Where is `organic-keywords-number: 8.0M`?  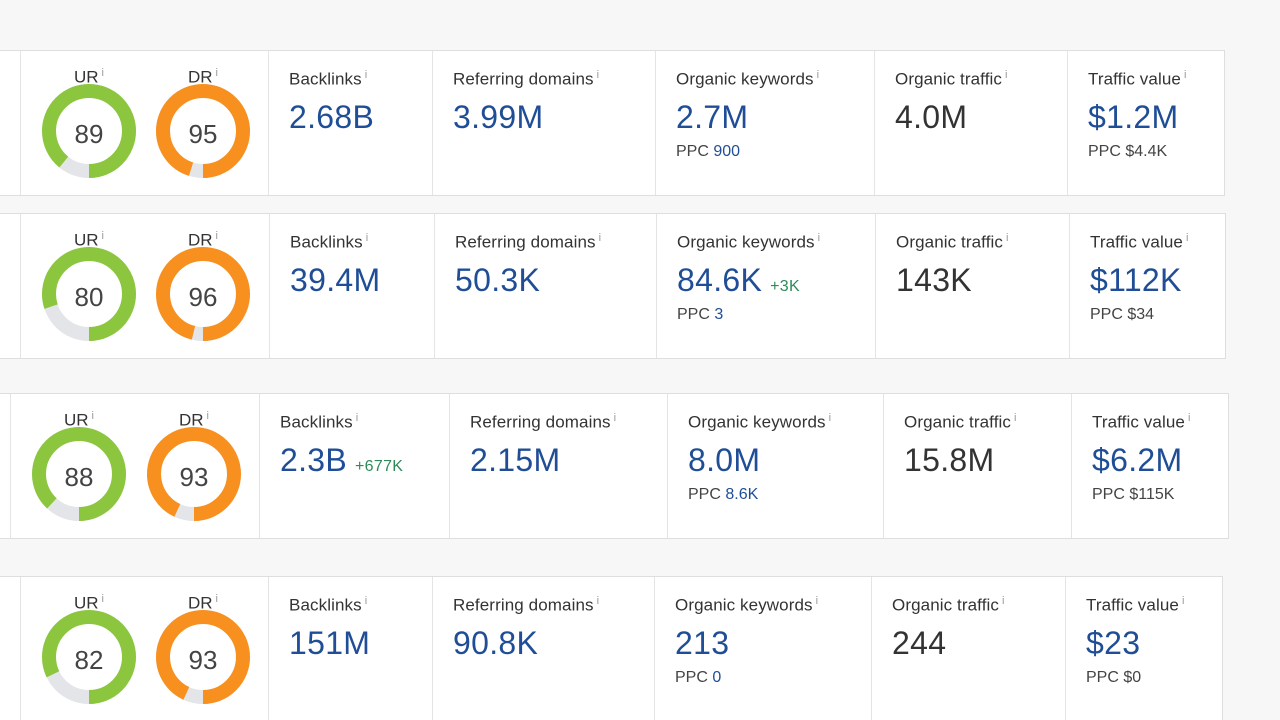
organic-keywords-number: 8.0M is located at coordinates (724, 460).